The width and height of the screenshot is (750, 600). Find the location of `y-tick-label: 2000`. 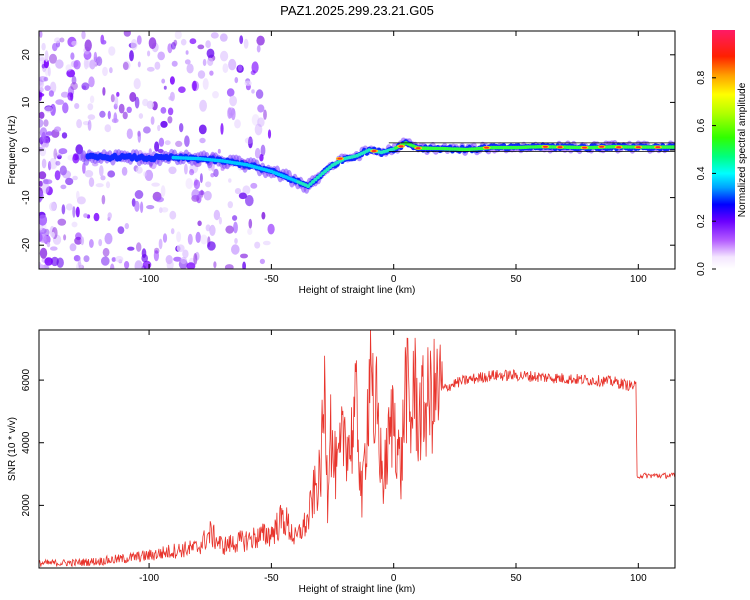

y-tick-label: 2000 is located at coordinates (26, 505).